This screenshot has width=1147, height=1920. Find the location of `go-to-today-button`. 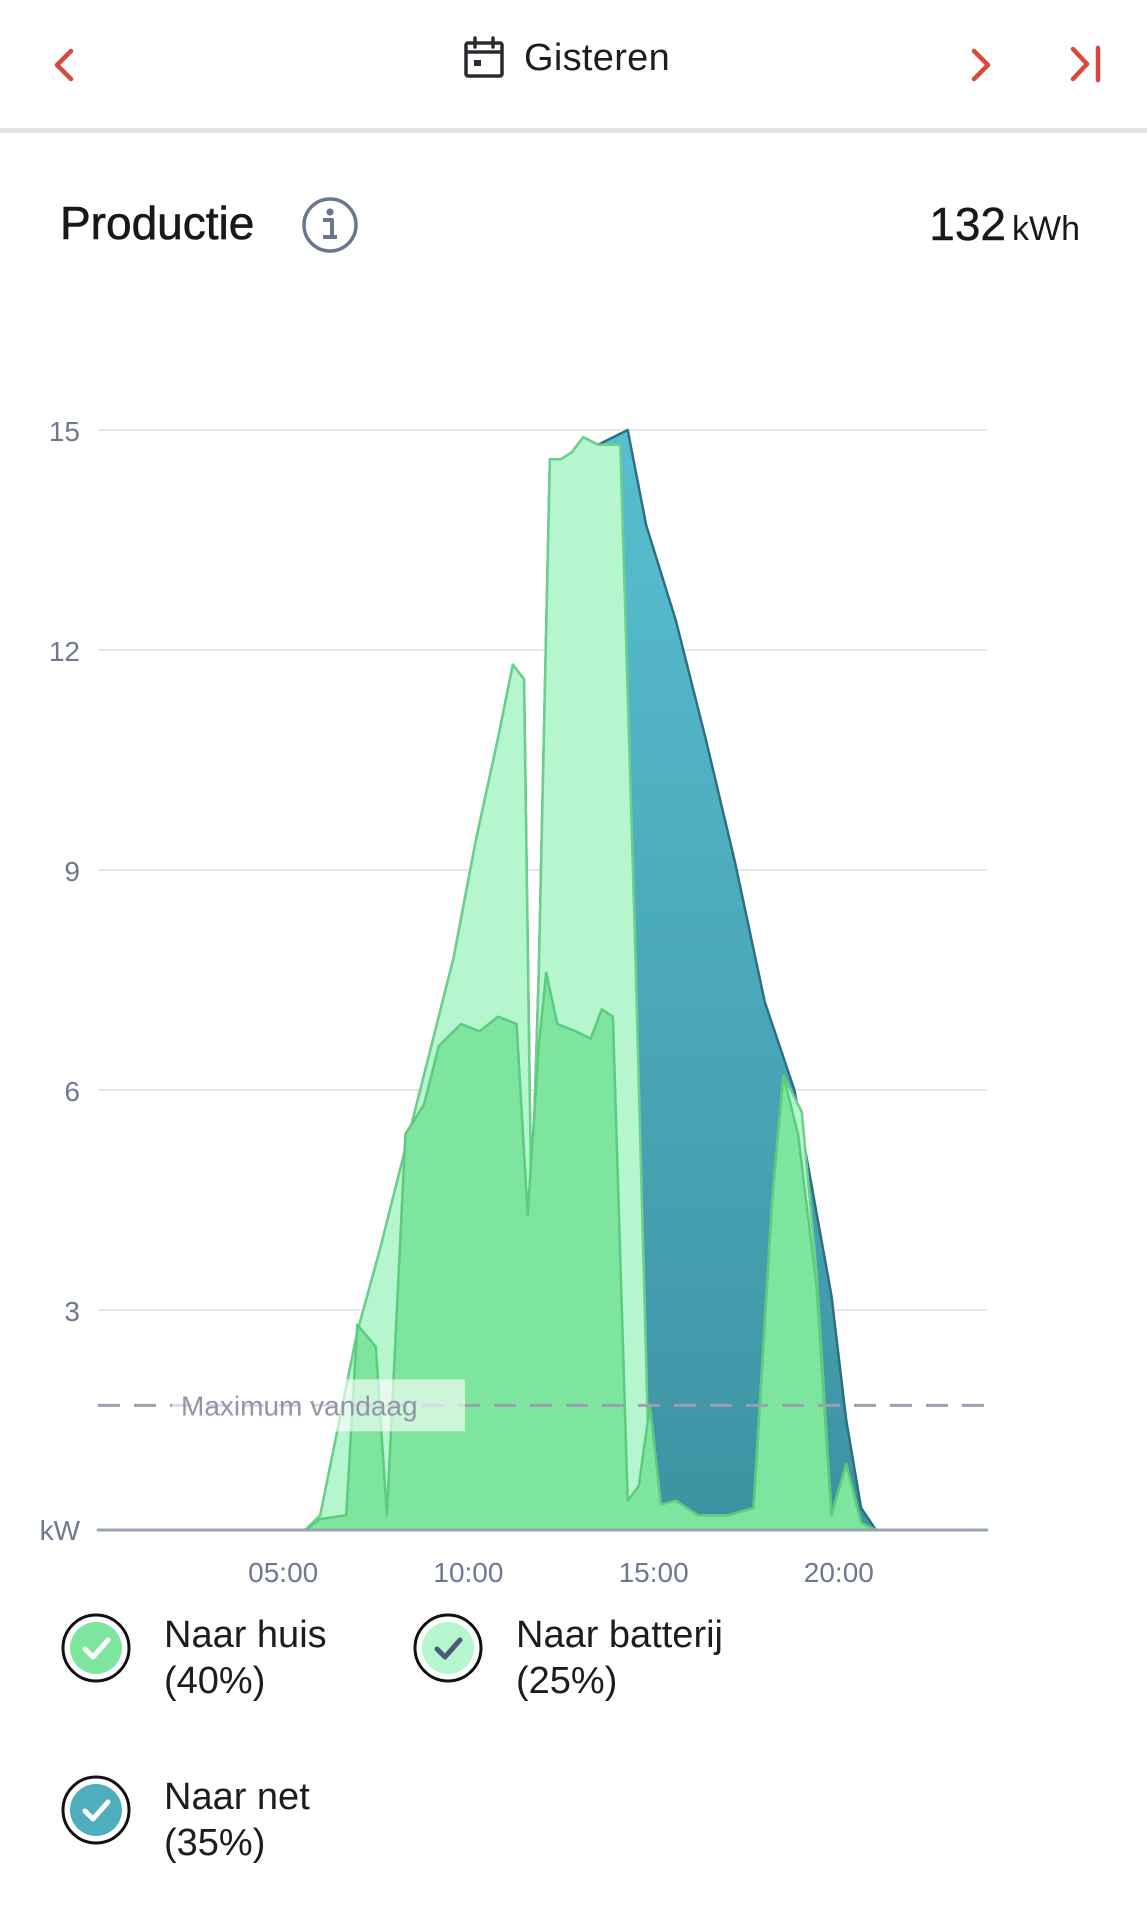

go-to-today-button is located at coordinates (1085, 65).